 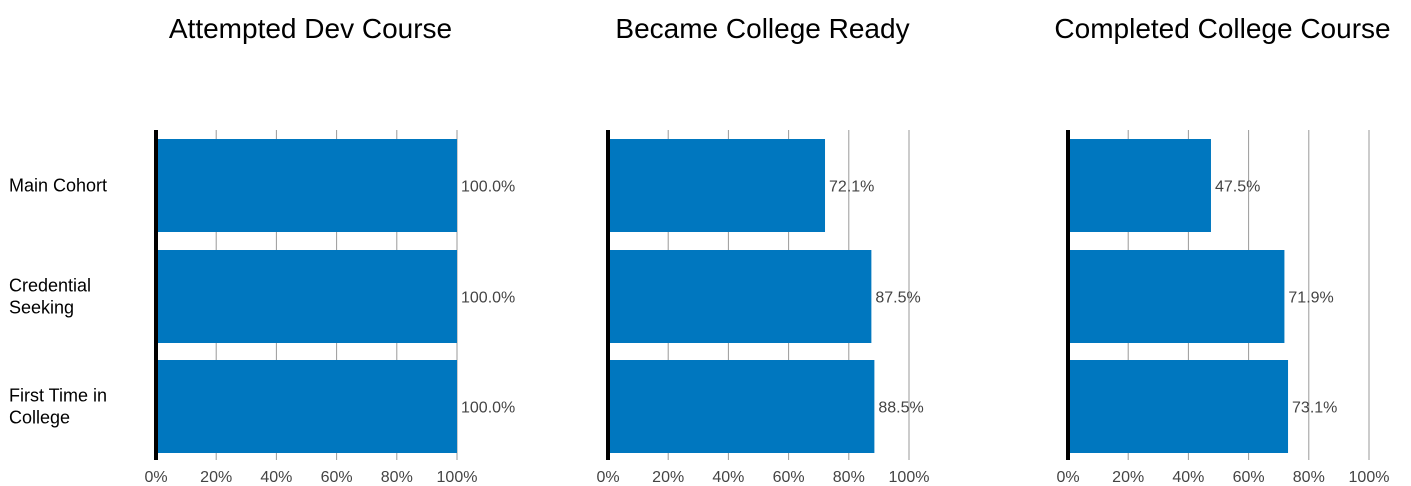 I want to click on category-label: Main Cohort, so click(x=58, y=186).